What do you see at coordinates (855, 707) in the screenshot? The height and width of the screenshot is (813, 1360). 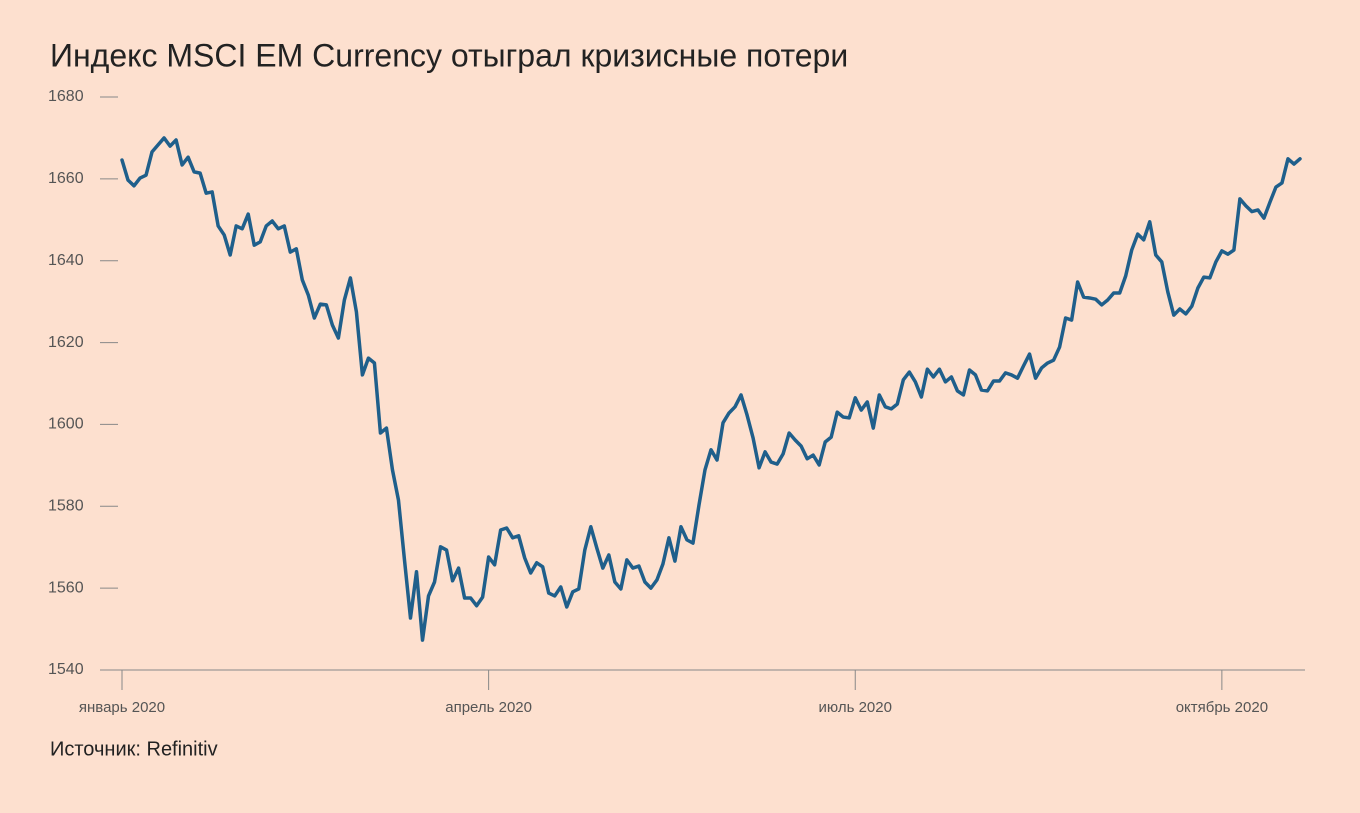 I see `x-tick-label: июль 2020` at bounding box center [855, 707].